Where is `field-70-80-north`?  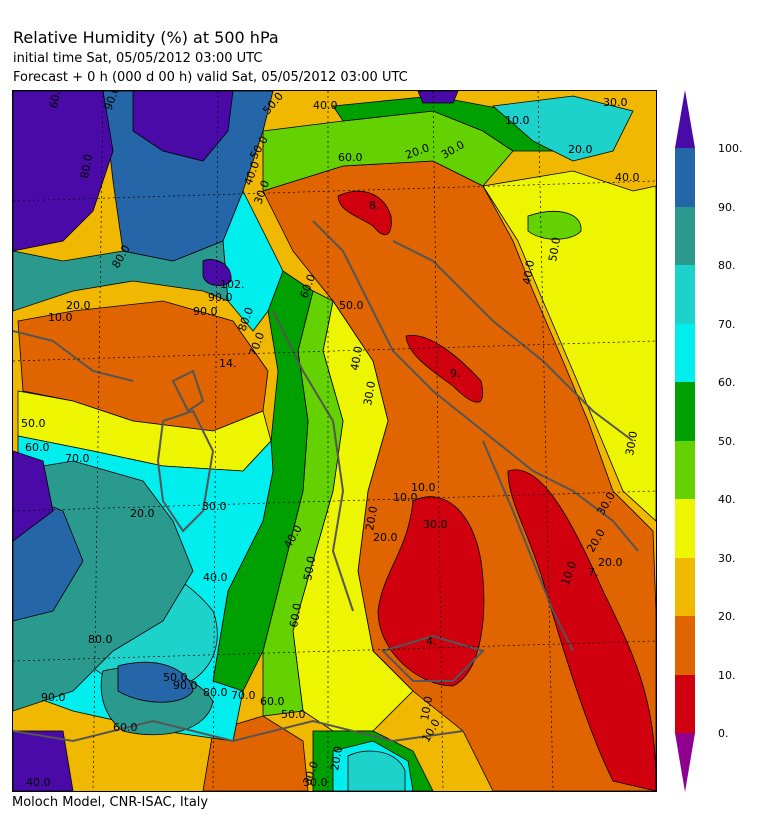 field-70-80-north is located at coordinates (563, 128).